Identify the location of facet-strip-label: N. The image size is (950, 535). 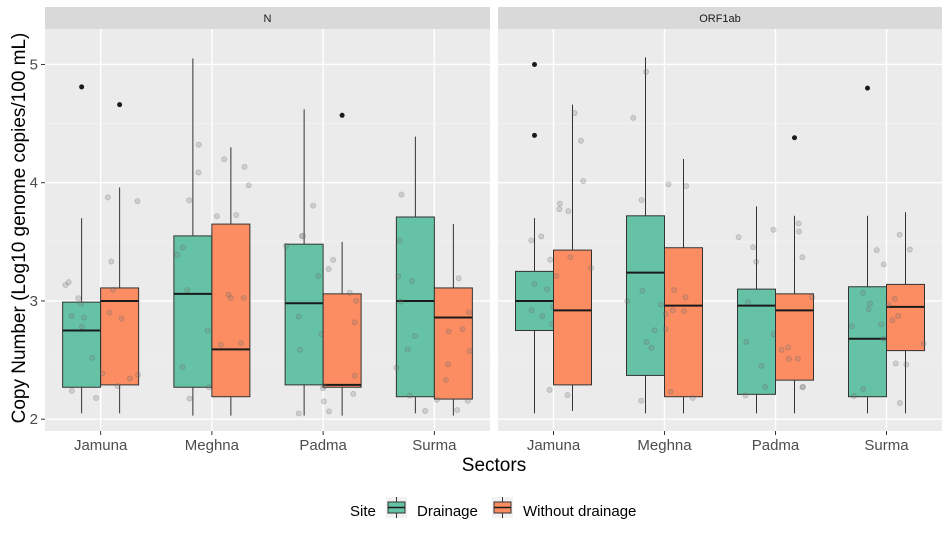
(268, 19).